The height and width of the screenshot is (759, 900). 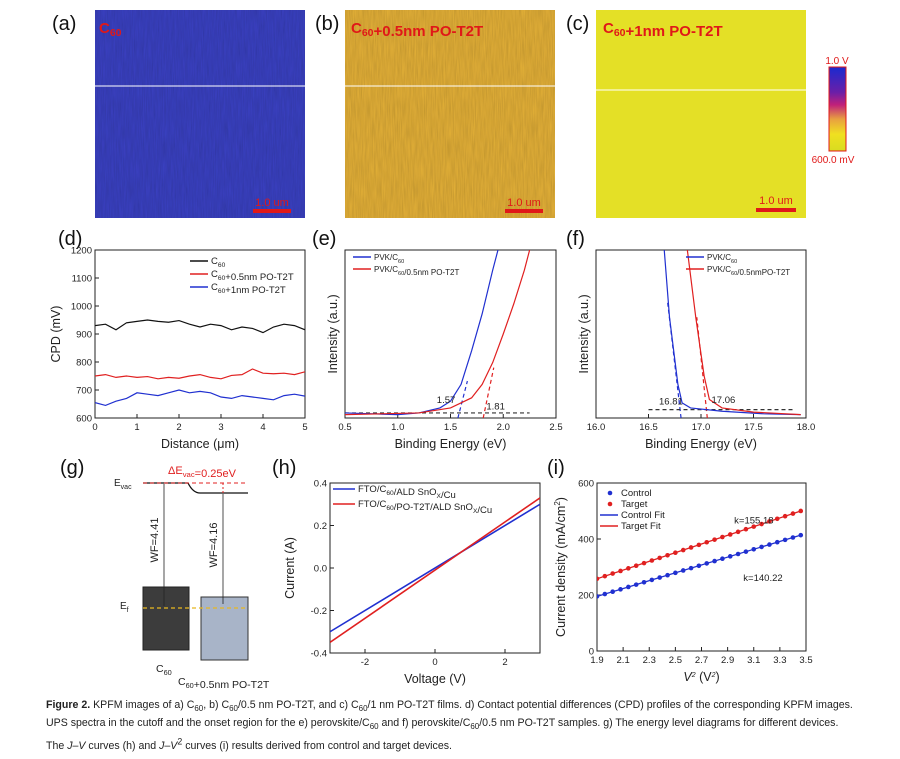 I want to click on colorbar-max: 1.0 V, so click(x=837, y=61).